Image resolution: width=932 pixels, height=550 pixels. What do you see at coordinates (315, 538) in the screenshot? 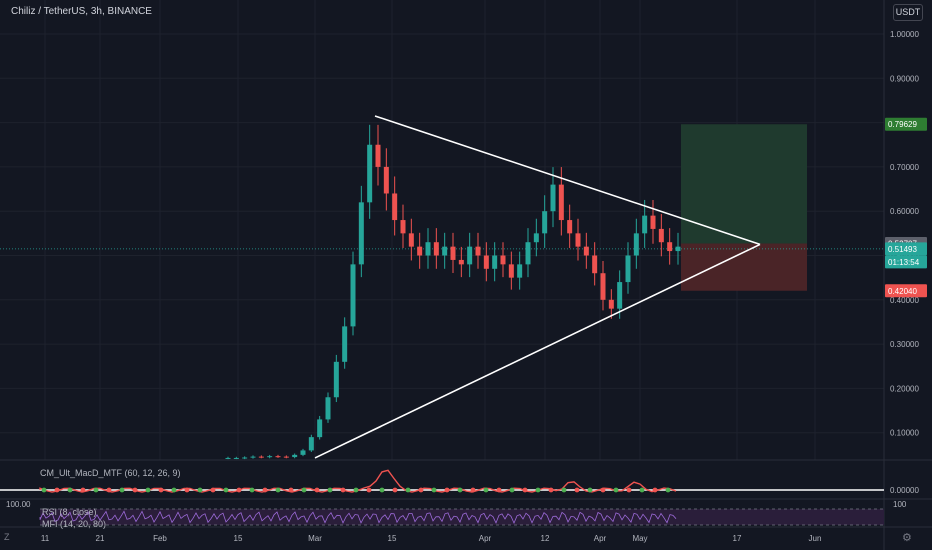
I see `time-label-4: Mar` at bounding box center [315, 538].